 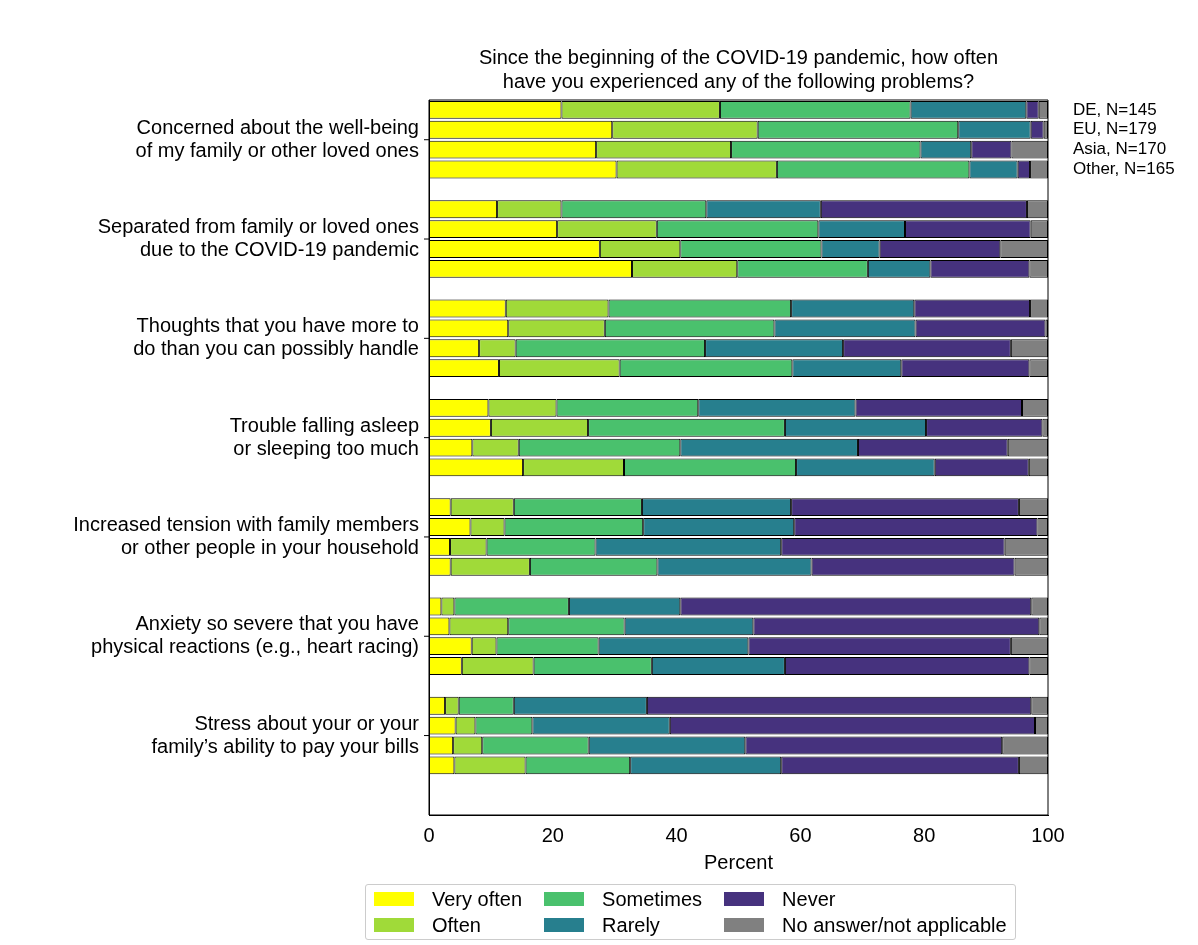 What do you see at coordinates (1120, 149) in the screenshot?
I see `text: Asia, N=170` at bounding box center [1120, 149].